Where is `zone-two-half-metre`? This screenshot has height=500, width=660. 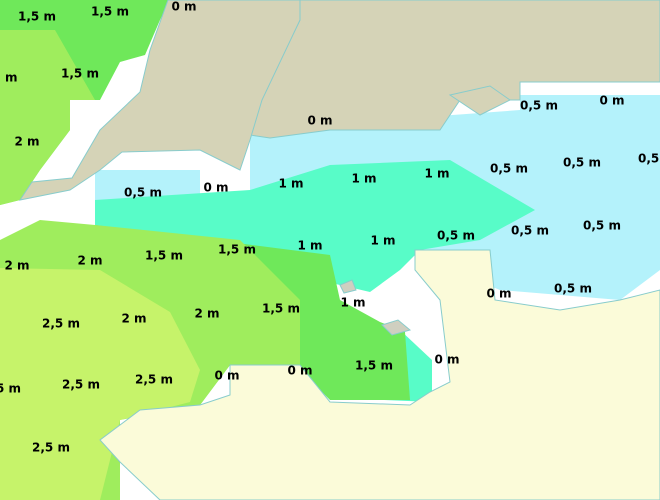
zone-two-half-metre is located at coordinates (100, 384).